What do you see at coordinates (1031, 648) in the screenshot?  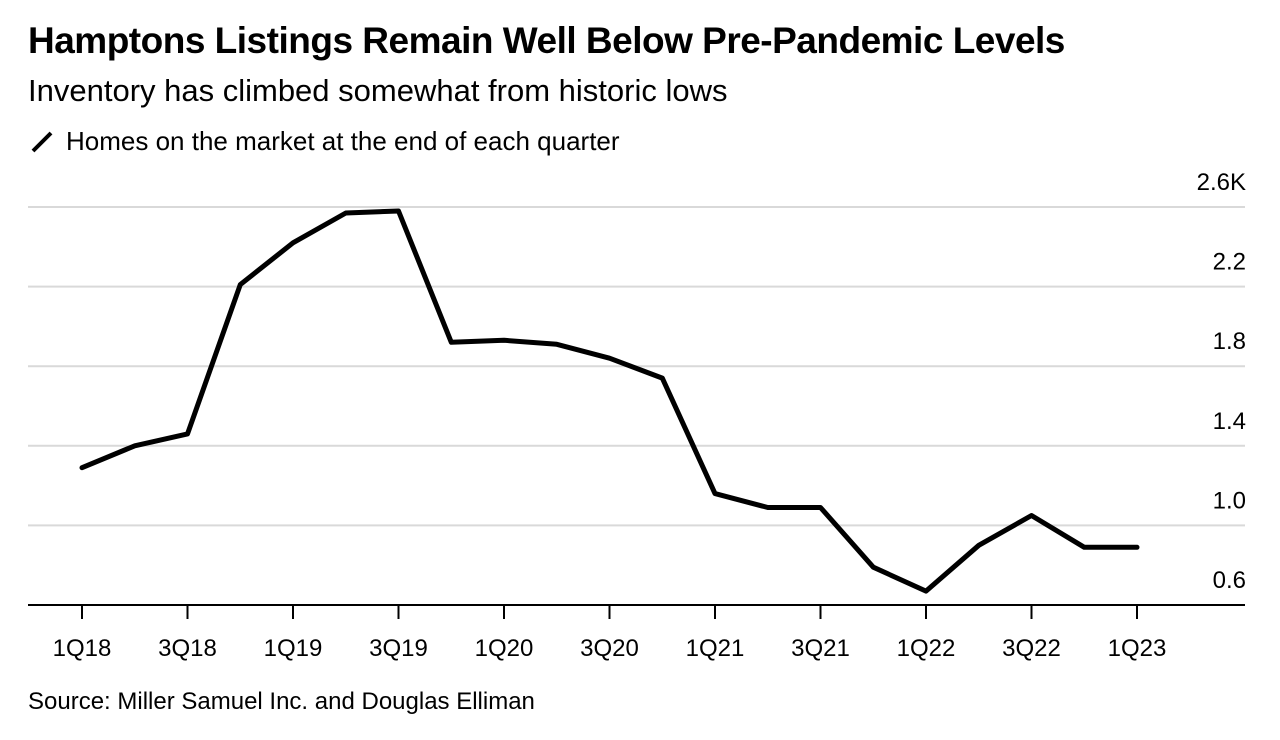 I see `x-tick-label: 3Q22` at bounding box center [1031, 648].